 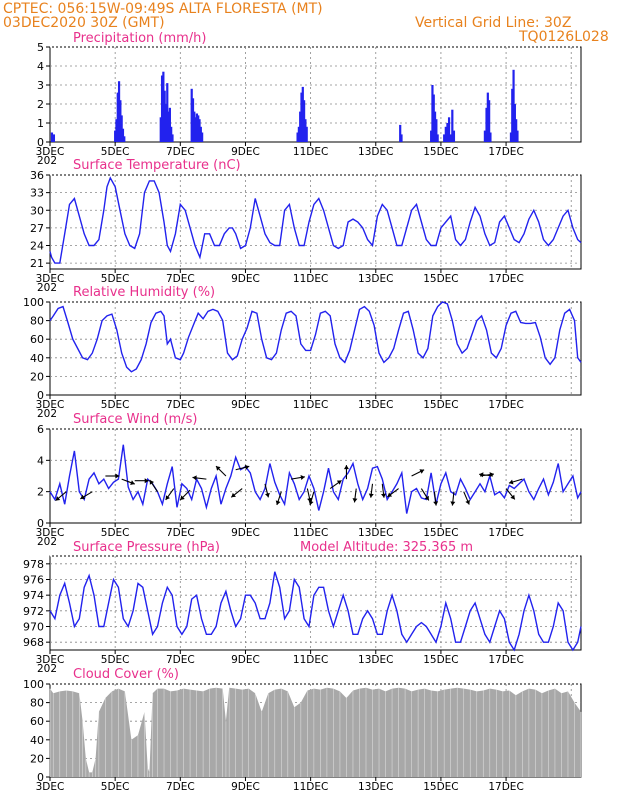 I want to click on y-tick-label: 972, so click(x=33, y=611).